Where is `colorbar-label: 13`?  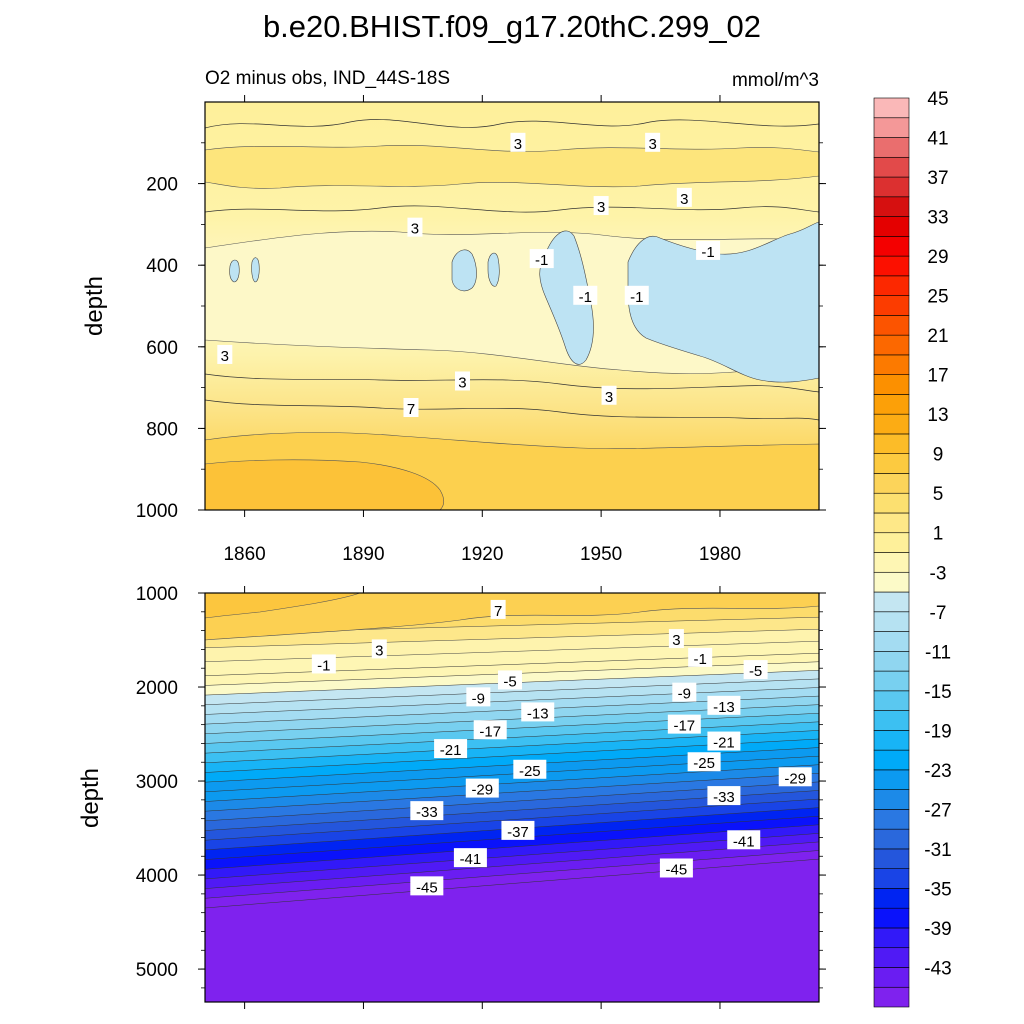 colorbar-label: 13 is located at coordinates (937, 415).